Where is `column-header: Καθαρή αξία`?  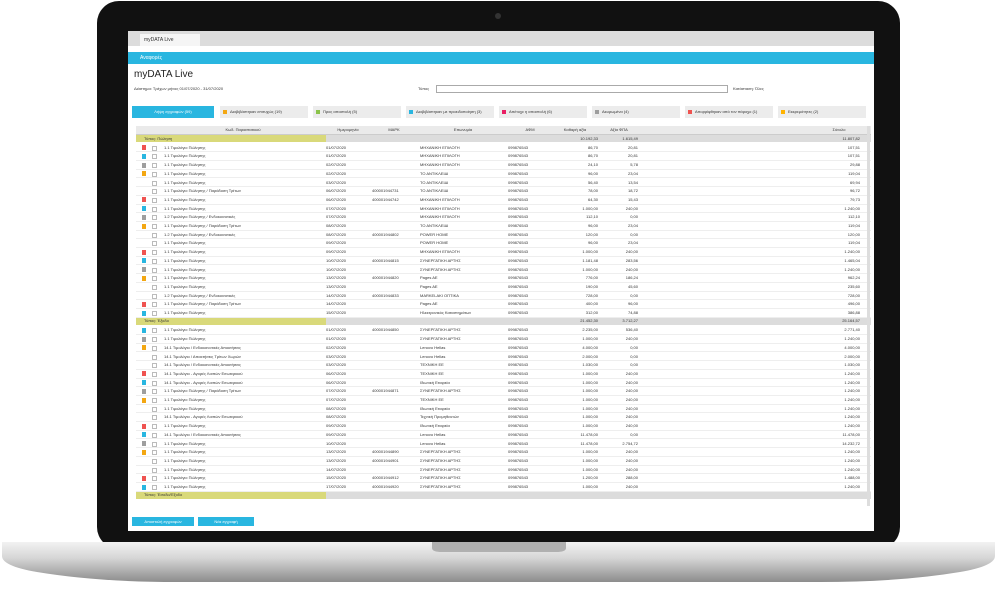 column-header: Καθαρή αξία is located at coordinates (575, 129).